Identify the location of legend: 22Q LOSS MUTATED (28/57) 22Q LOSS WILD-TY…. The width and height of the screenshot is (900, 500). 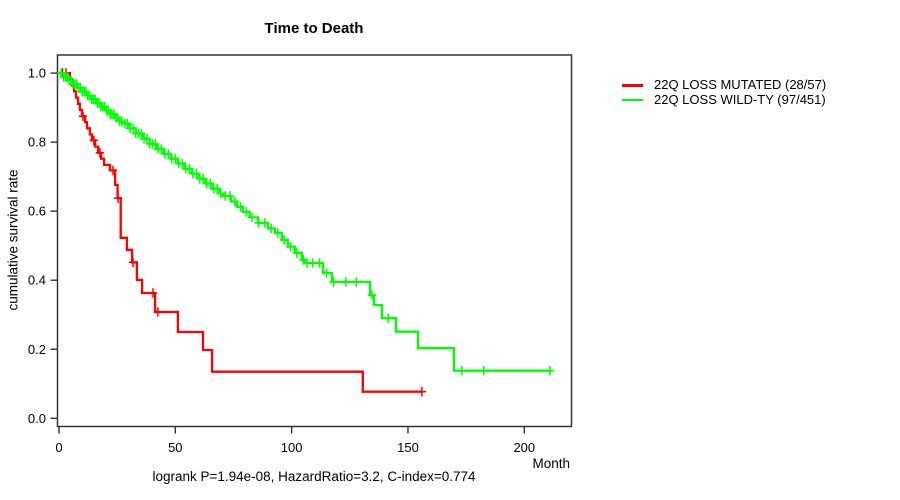
(724, 92).